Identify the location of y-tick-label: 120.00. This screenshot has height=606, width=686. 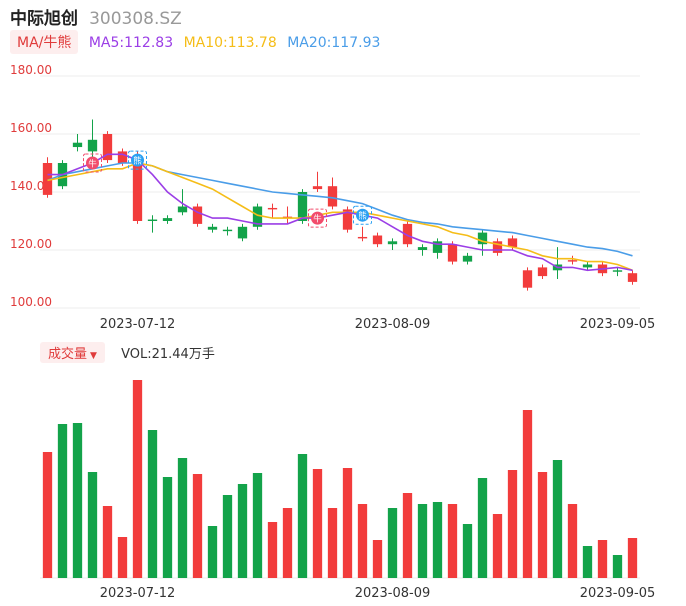
(31, 244).